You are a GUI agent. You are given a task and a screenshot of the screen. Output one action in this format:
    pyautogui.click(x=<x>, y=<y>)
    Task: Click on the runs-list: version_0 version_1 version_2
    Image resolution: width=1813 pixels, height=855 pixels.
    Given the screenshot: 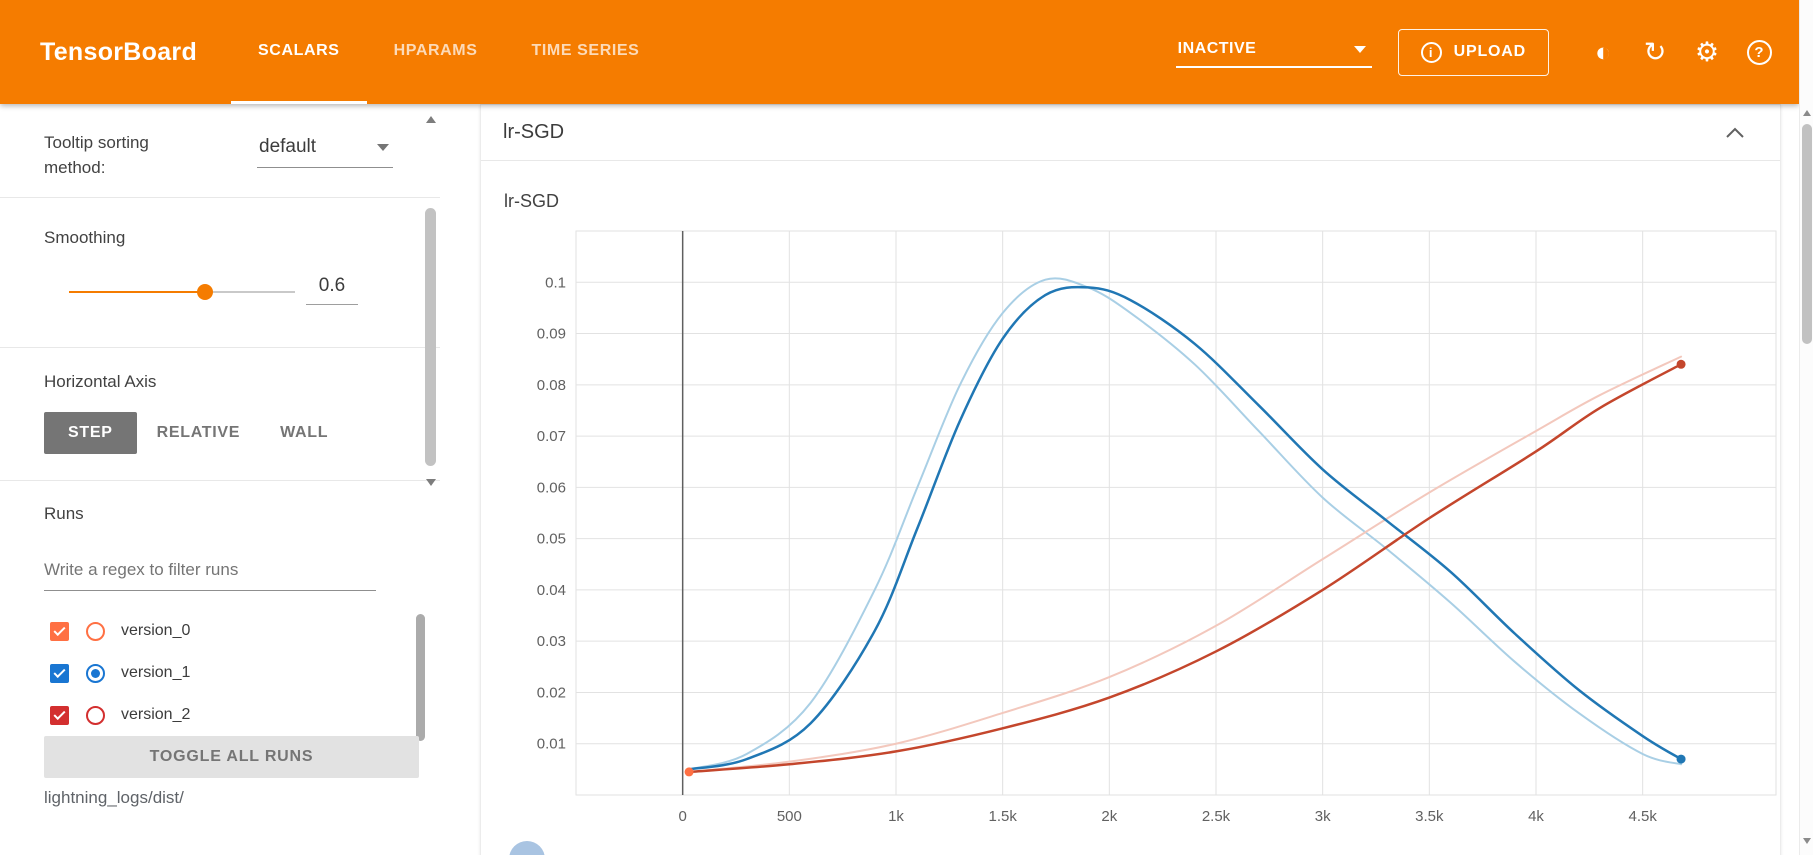 What is the action you would take?
    pyautogui.click(x=230, y=673)
    